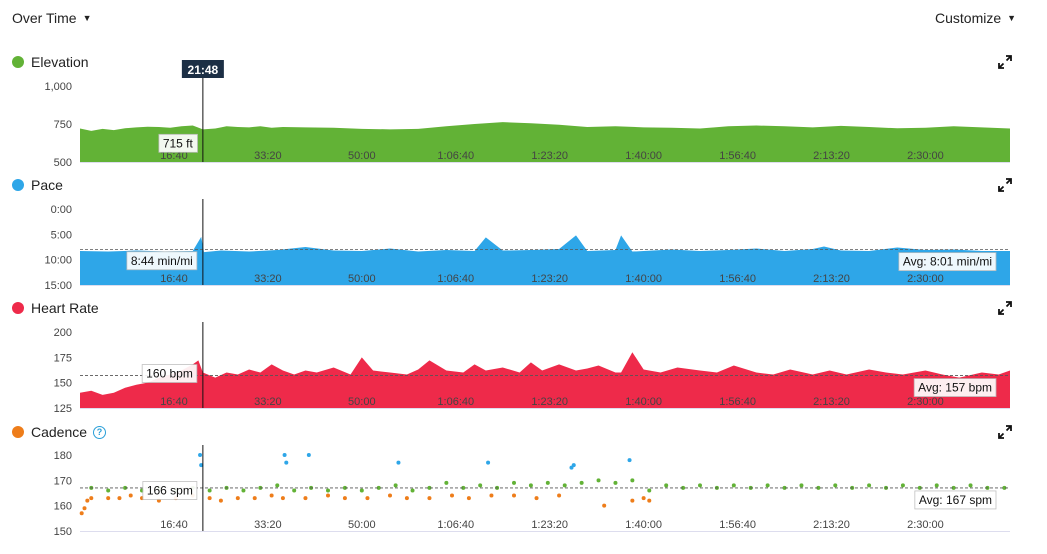 The height and width of the screenshot is (554, 1047). I want to click on average-label-box: Avg: 8:01 min/mi, so click(947, 262).